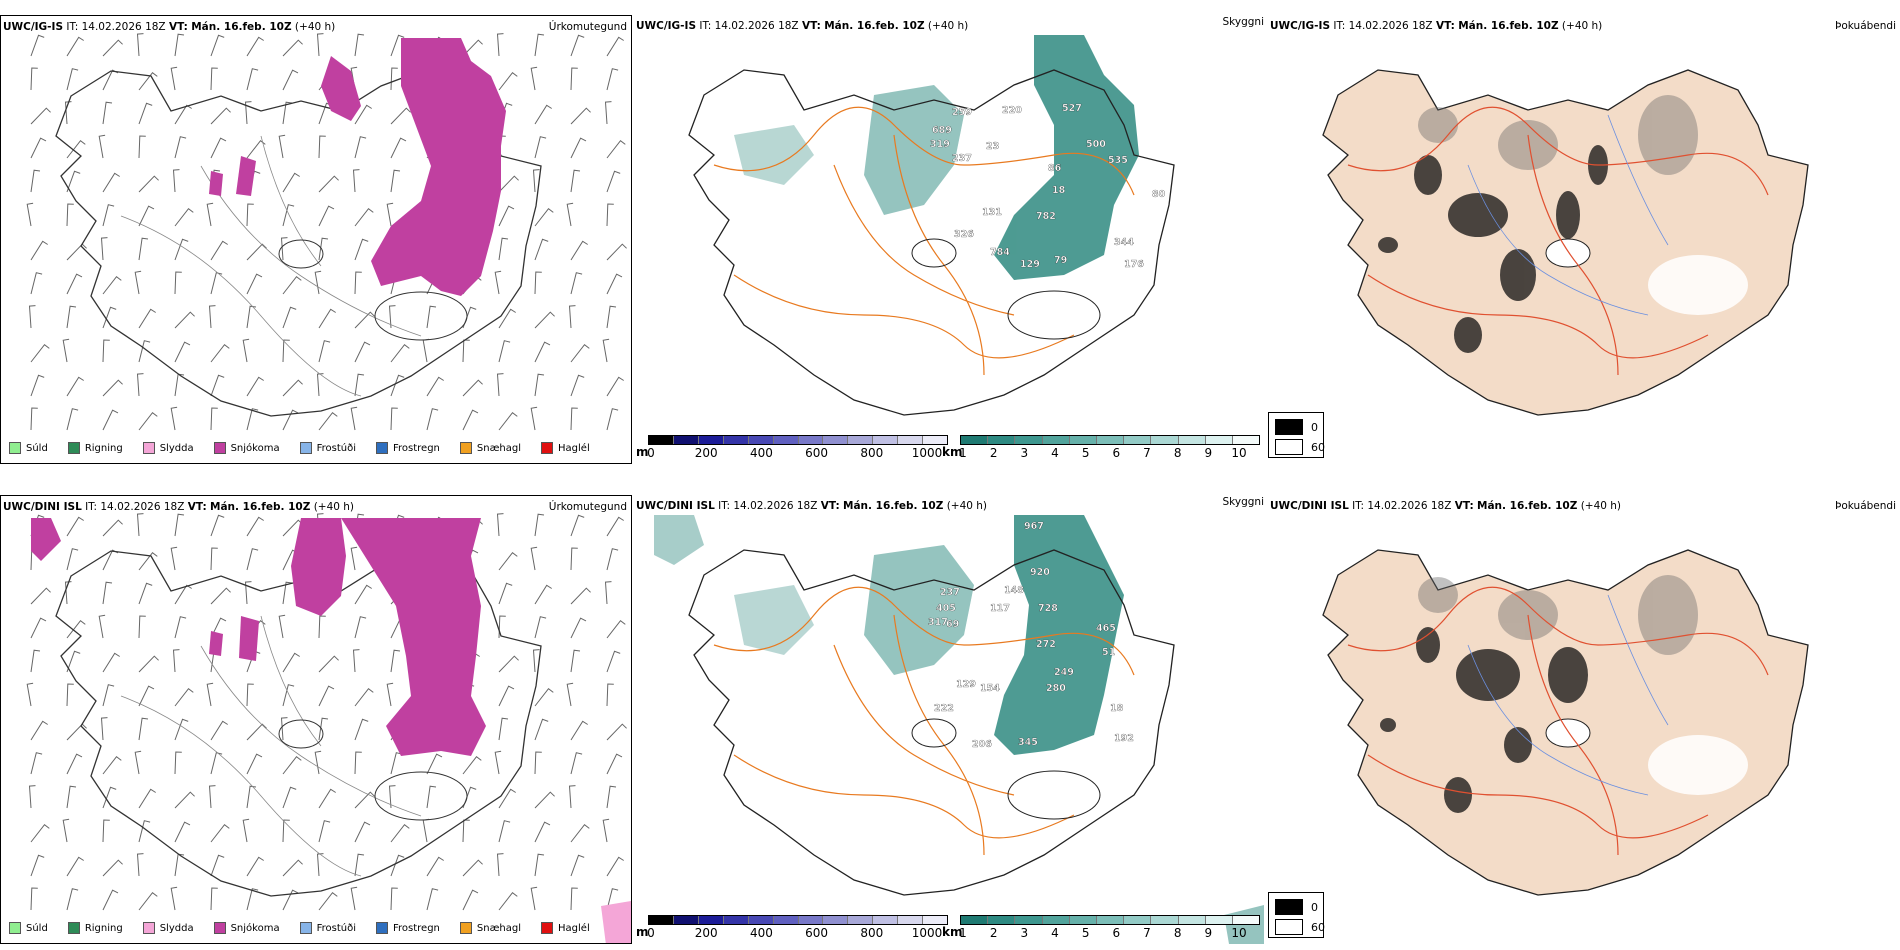  Describe the element at coordinates (499, 448) in the screenshot. I see `legend-label: Snæhagl` at that location.